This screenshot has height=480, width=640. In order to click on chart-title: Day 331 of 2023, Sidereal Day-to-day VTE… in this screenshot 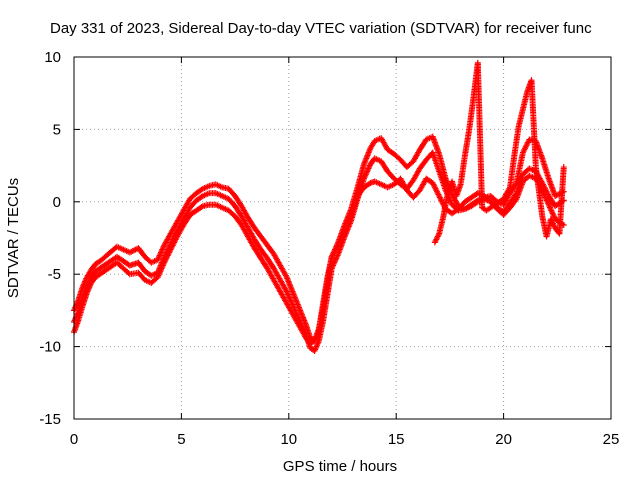, I will do `click(321, 28)`.